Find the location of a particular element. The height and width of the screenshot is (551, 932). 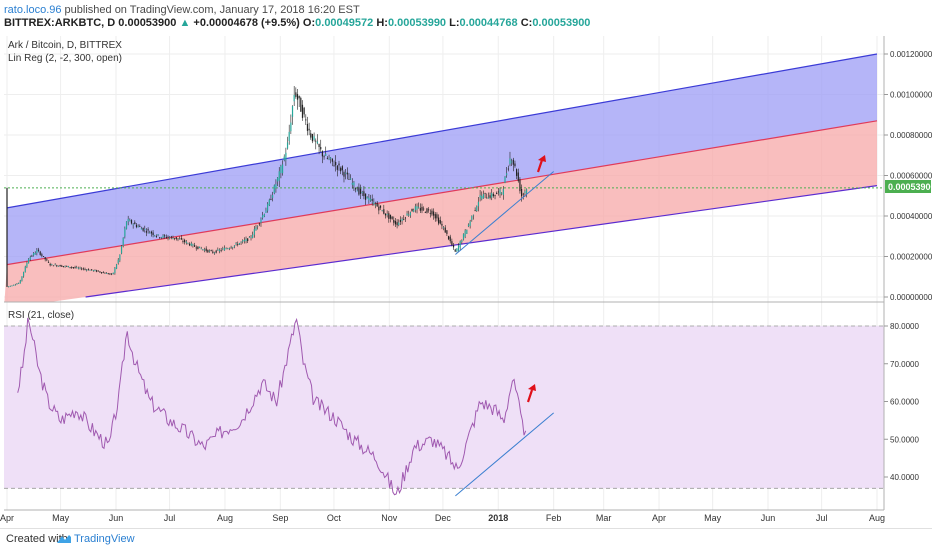

price-tick-label: 0.00120000 is located at coordinates (911, 54).